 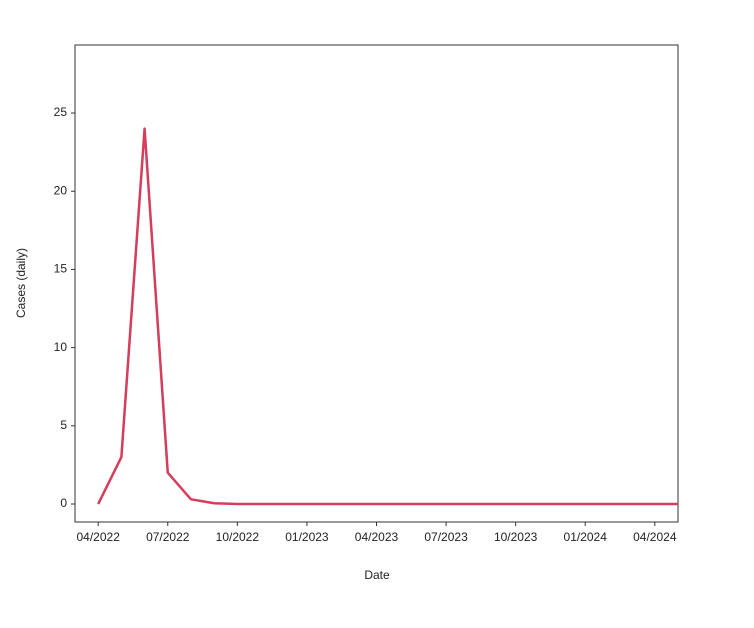 What do you see at coordinates (63, 503) in the screenshot?
I see `y-tick-label: 0` at bounding box center [63, 503].